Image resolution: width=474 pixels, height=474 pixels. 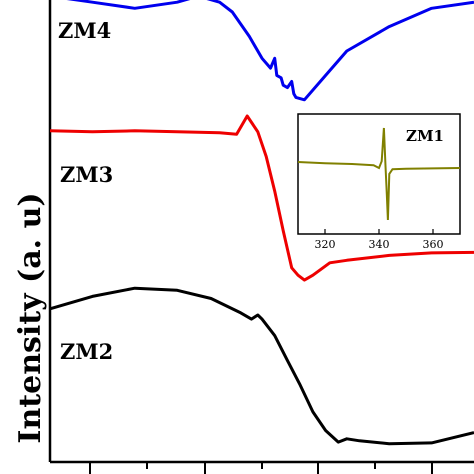 I want to click on inset-x-tick-label: 340, so click(x=379, y=244).